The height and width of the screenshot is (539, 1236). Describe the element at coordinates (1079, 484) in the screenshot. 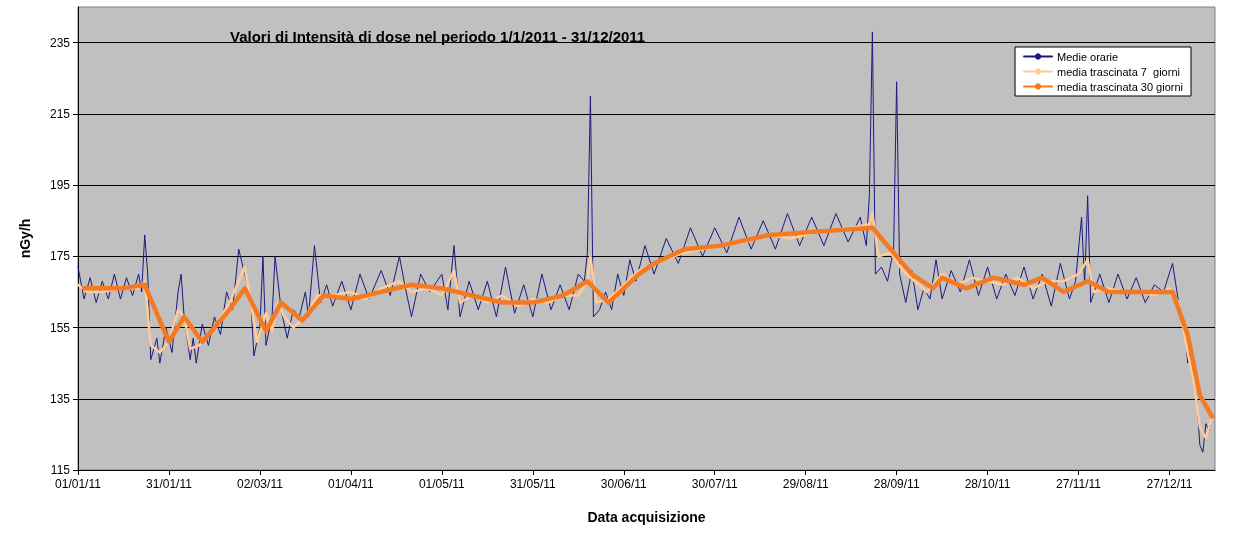

I see `x-tick-label: 27/11/11` at that location.